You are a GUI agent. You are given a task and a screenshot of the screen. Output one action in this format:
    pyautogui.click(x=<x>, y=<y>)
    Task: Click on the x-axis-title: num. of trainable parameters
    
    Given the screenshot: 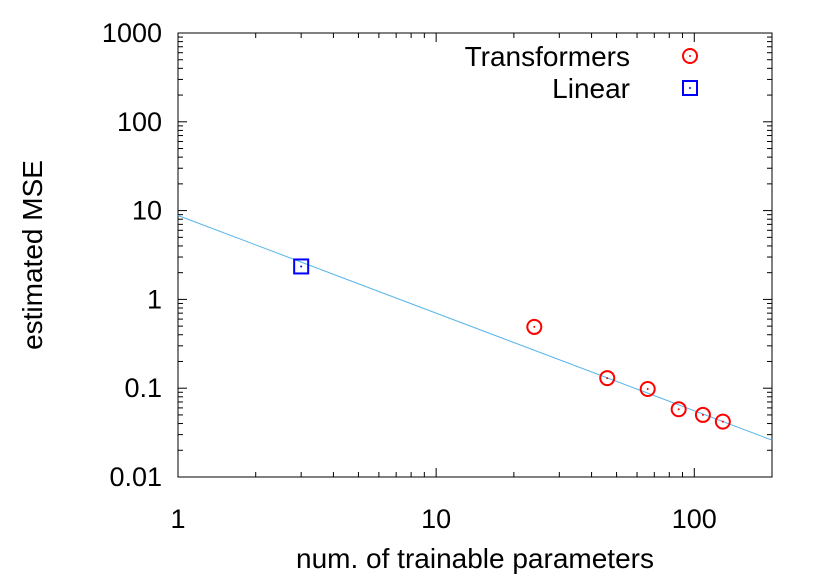 What is the action you would take?
    pyautogui.click(x=475, y=558)
    